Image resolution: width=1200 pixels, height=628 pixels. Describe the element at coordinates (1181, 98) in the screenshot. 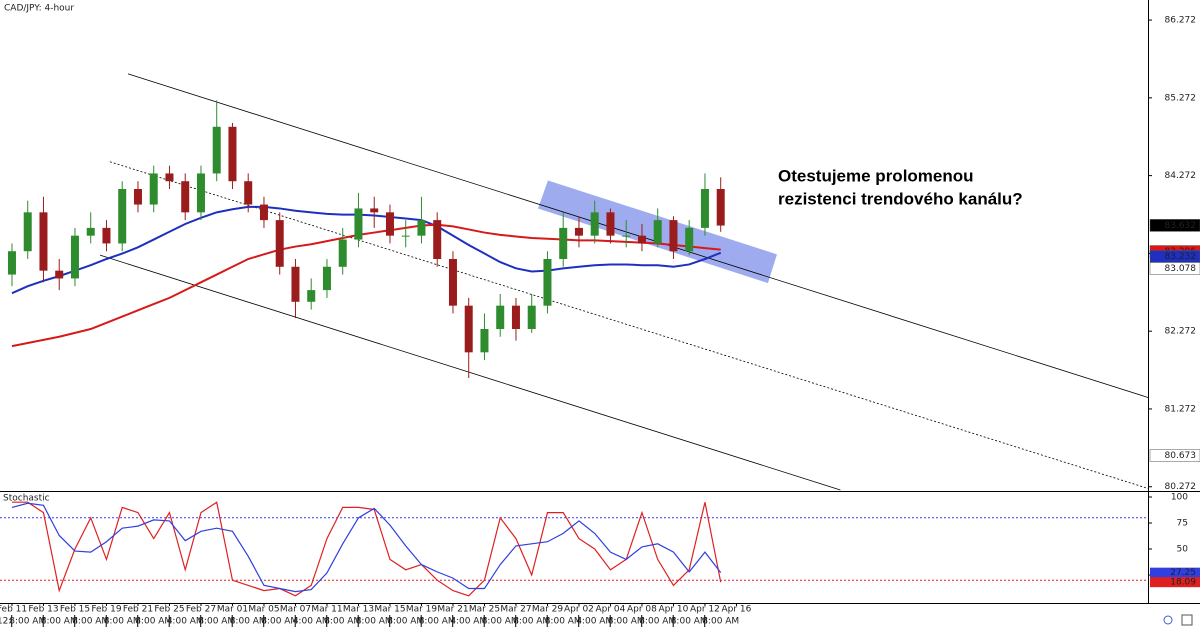

I see `y-tick-label: 85.272` at that location.